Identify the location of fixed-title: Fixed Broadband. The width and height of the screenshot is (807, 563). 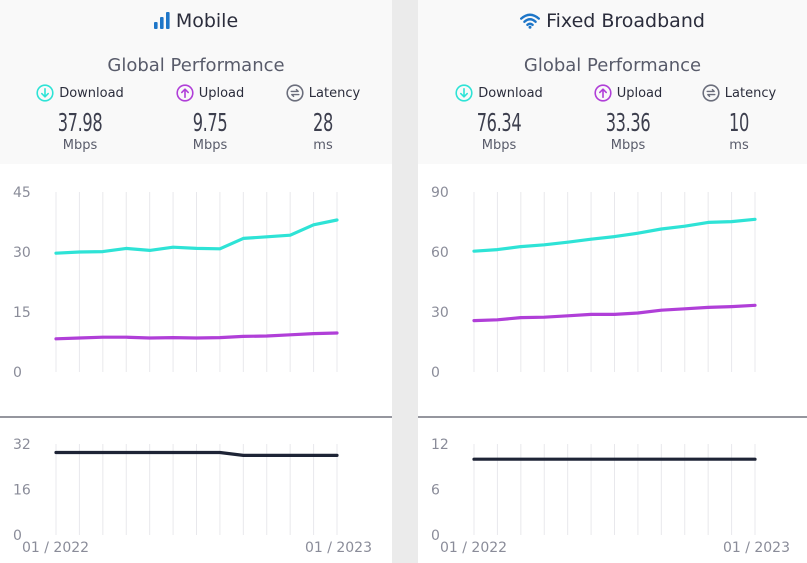
(612, 22).